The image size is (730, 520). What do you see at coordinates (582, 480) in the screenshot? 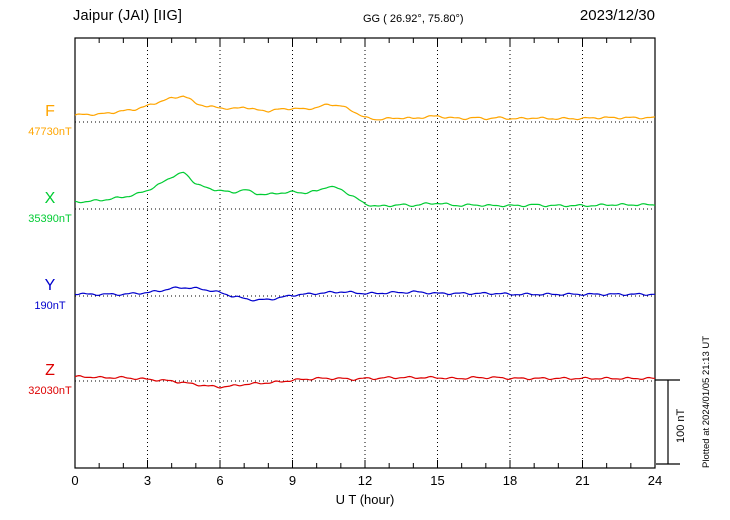
I see `x-tick-label-21: 21` at bounding box center [582, 480].